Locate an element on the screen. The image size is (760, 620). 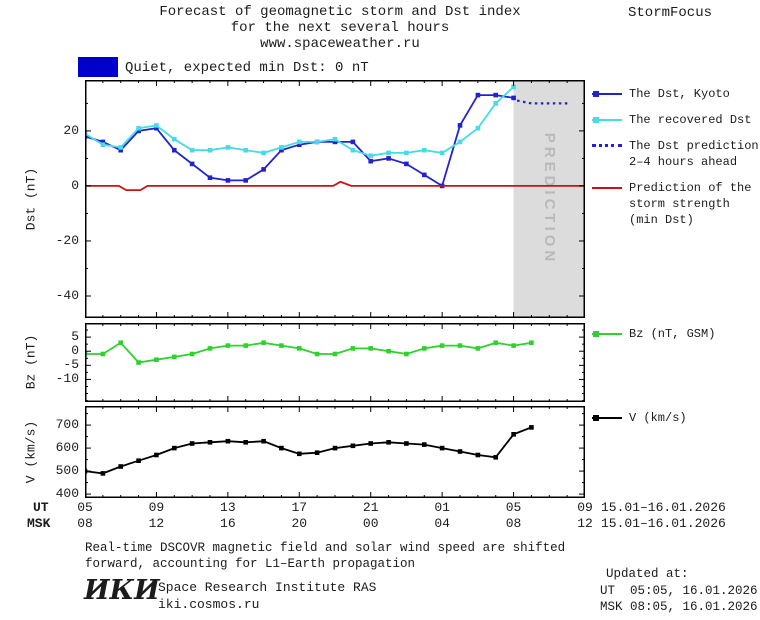
dst-axis-label: Dst (nT) is located at coordinates (31, 199).